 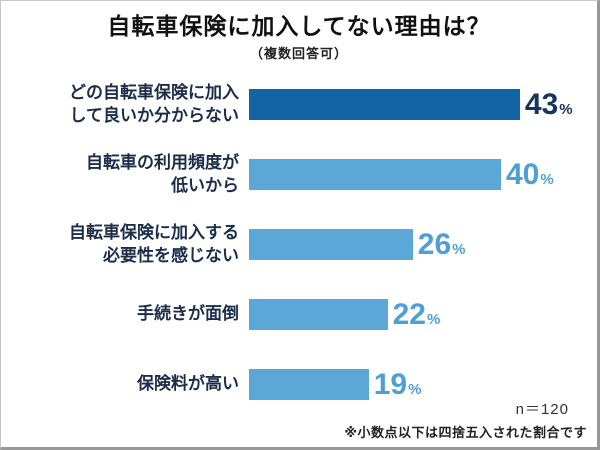 I want to click on chart-footer: n＝120 ※小数点以下は四捨五入された割合です, so click(x=465, y=419).